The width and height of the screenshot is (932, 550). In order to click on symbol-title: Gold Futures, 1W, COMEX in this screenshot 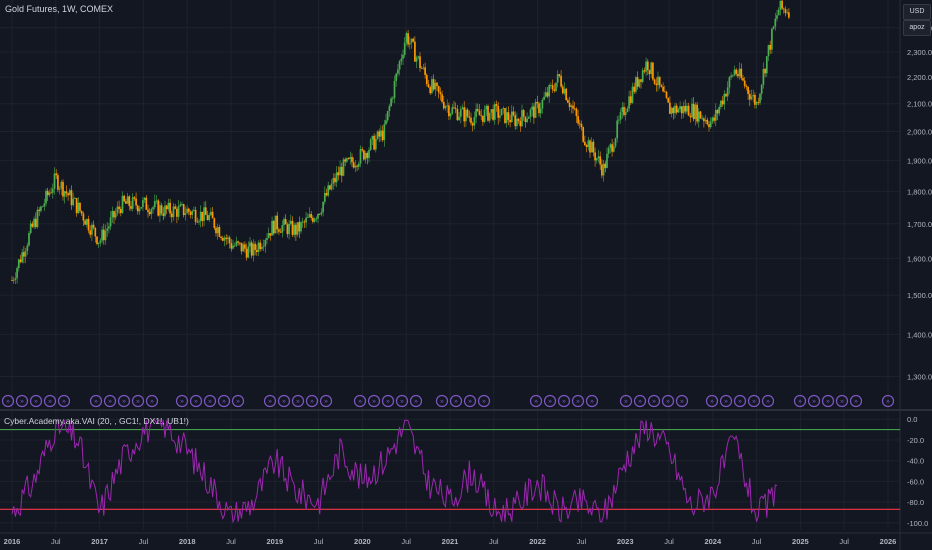, I will do `click(59, 9)`.